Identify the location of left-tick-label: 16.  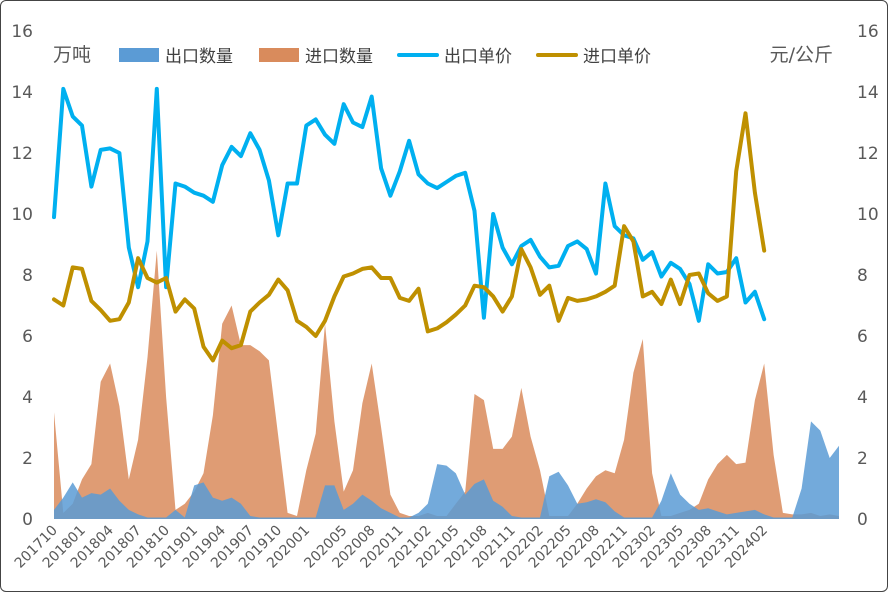
(22, 32).